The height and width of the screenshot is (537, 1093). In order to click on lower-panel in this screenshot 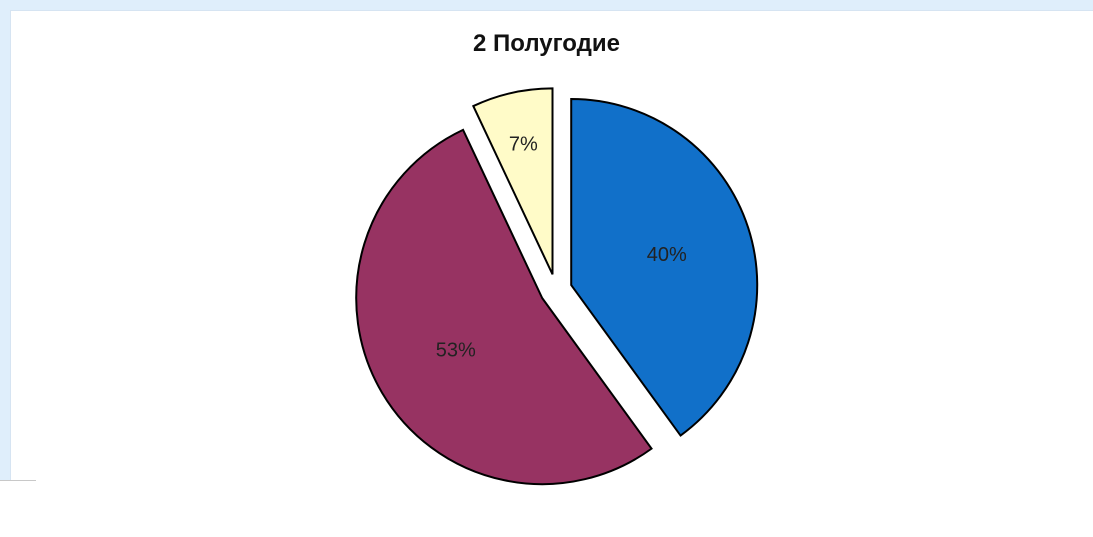, I will do `click(18, 508)`.